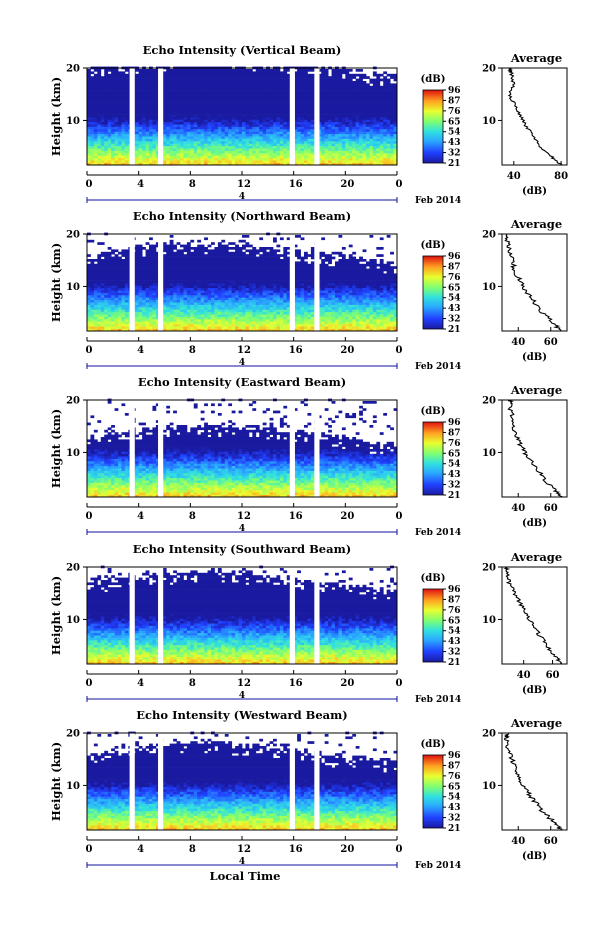  Describe the element at coordinates (553, 675) in the screenshot. I see `profile-x-tick-label: 60` at that location.